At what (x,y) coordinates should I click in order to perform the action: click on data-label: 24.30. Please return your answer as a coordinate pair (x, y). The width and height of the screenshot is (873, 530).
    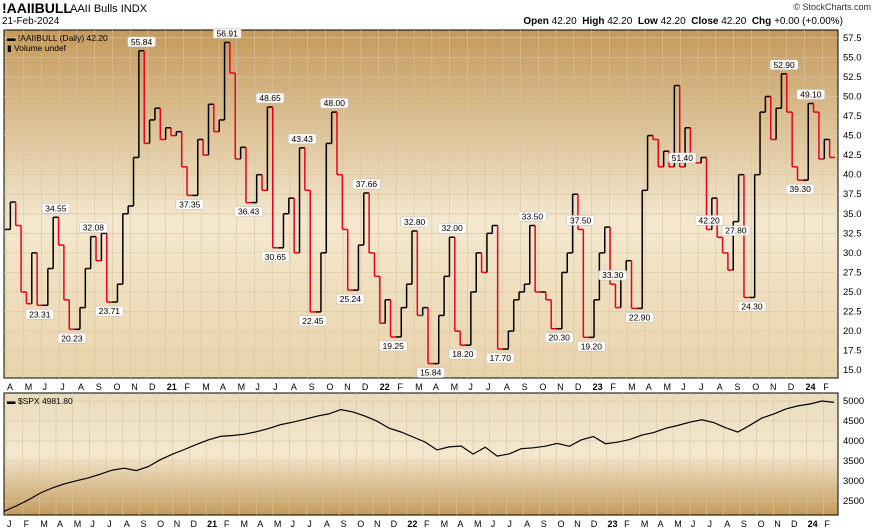
    Looking at the image, I should click on (752, 306).